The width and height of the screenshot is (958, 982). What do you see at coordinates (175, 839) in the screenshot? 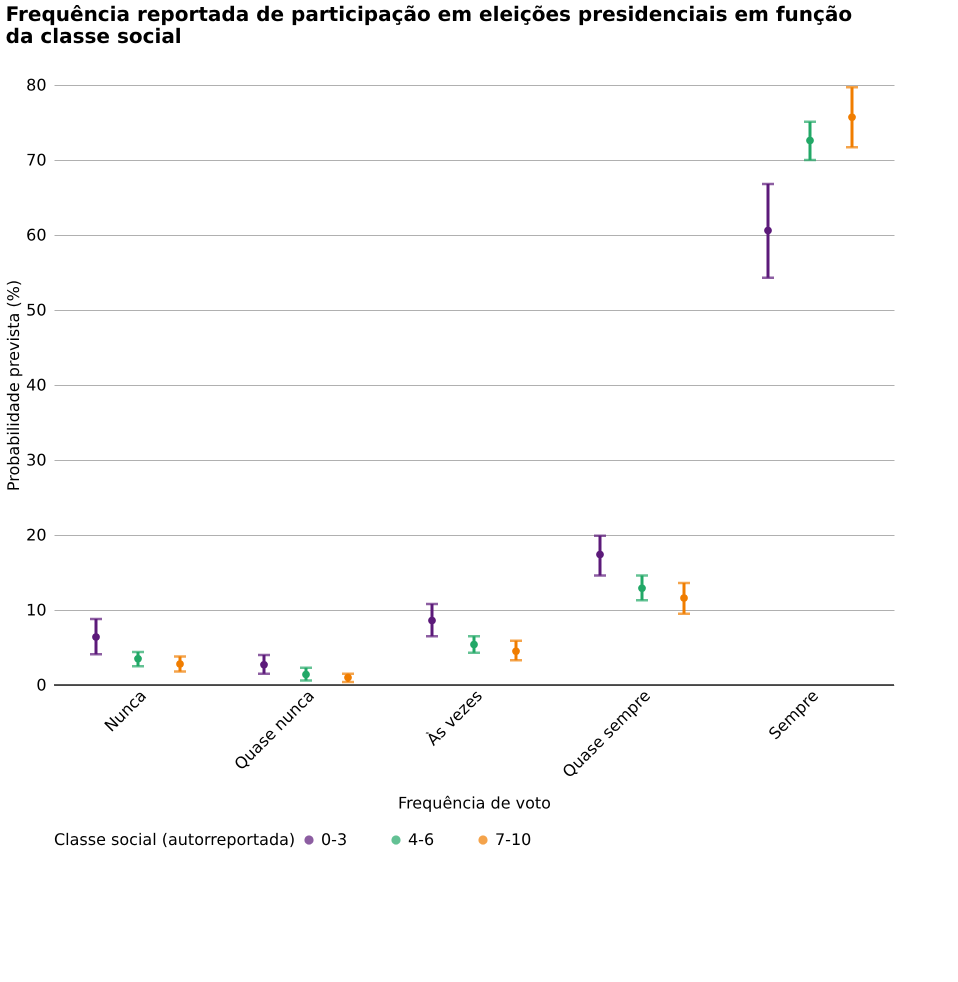
I see `legend-title: Classe social (autorreportada)` at bounding box center [175, 839].